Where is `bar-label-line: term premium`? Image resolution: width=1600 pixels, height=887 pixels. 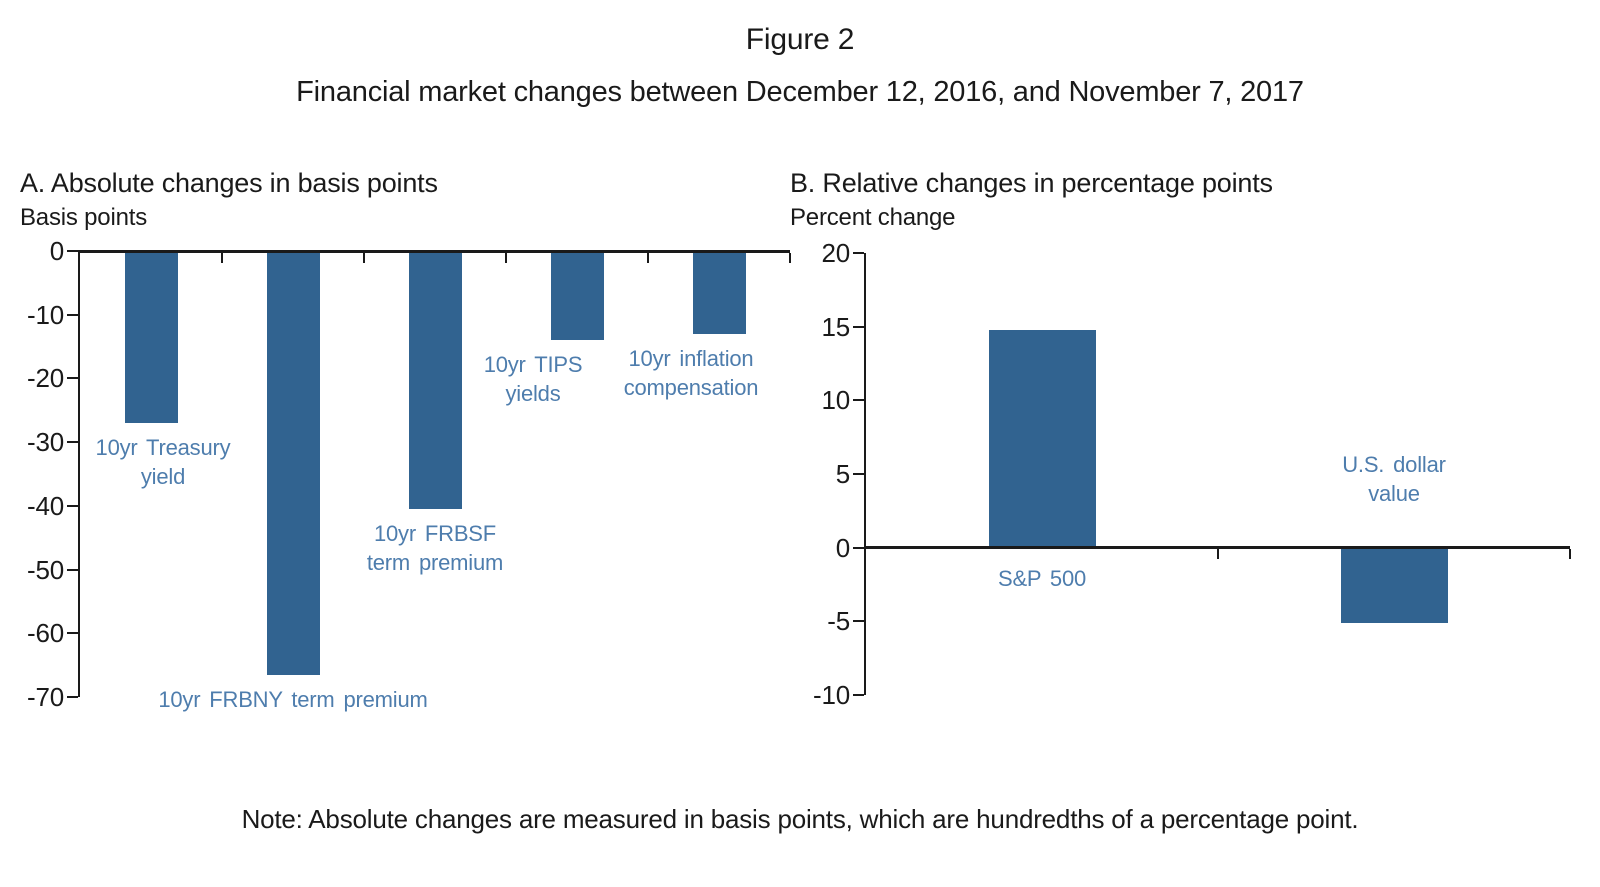 bar-label-line: term premium is located at coordinates (435, 563).